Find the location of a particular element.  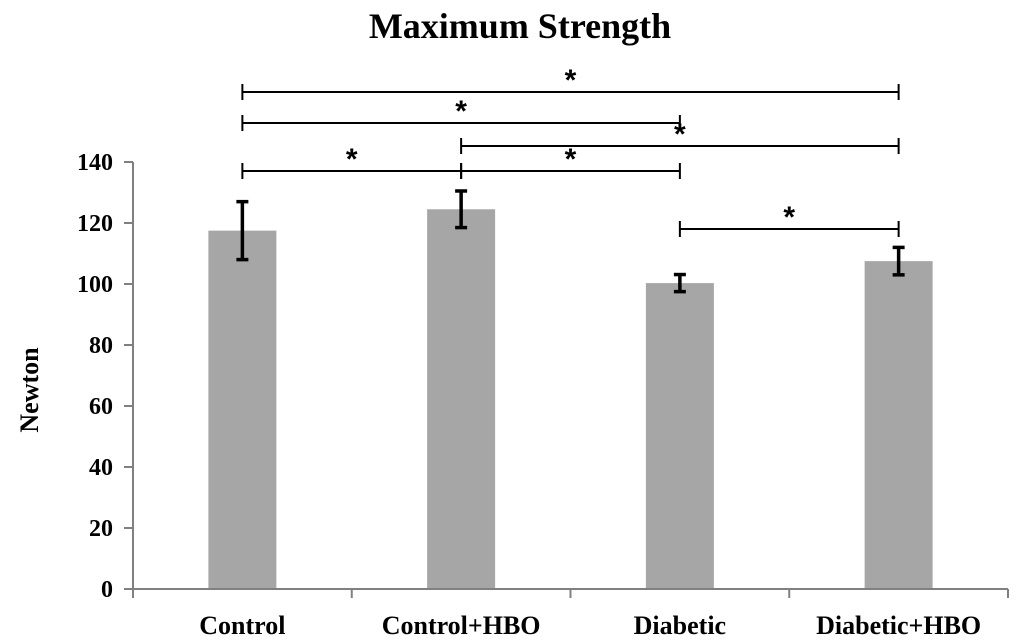

y-tick-label: 80 is located at coordinates (101, 346).